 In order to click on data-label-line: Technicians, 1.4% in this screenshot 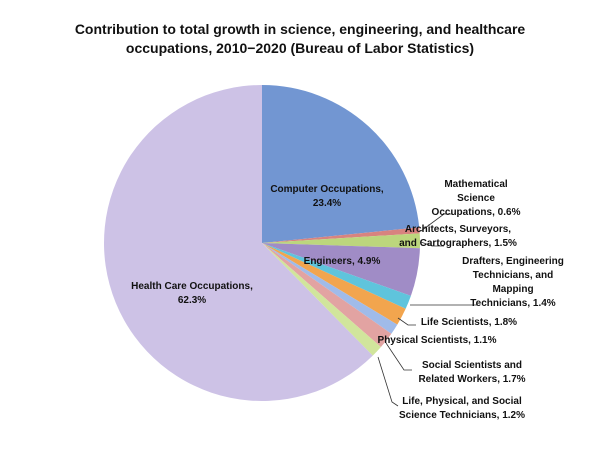, I will do `click(513, 303)`.